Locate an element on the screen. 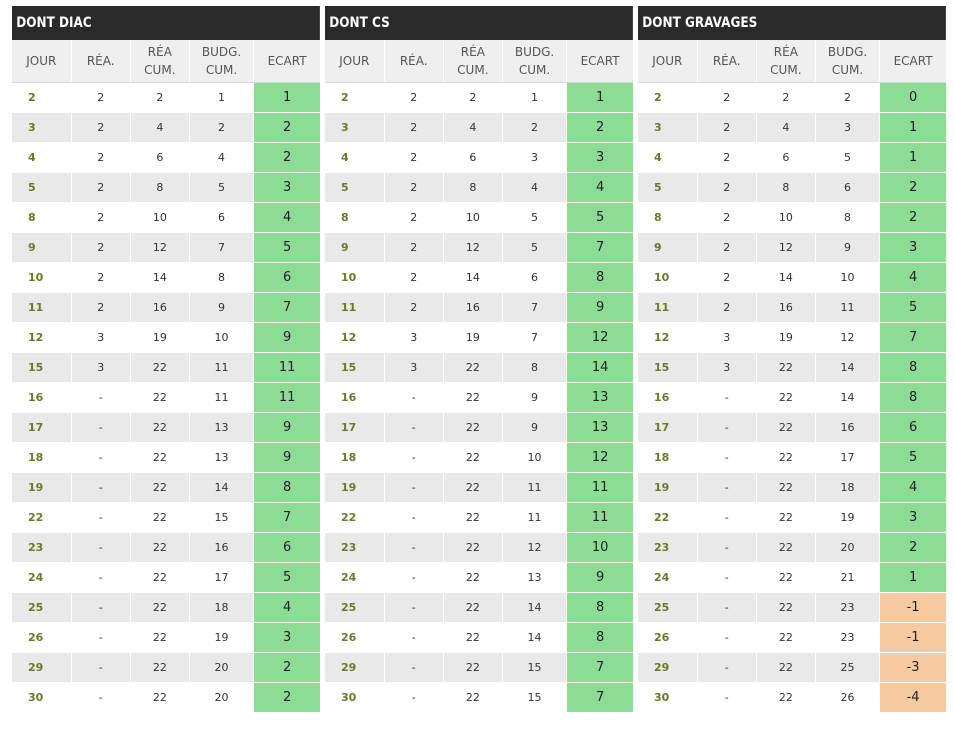 The image size is (954, 729). cell-jour: 19 is located at coordinates (42, 487).